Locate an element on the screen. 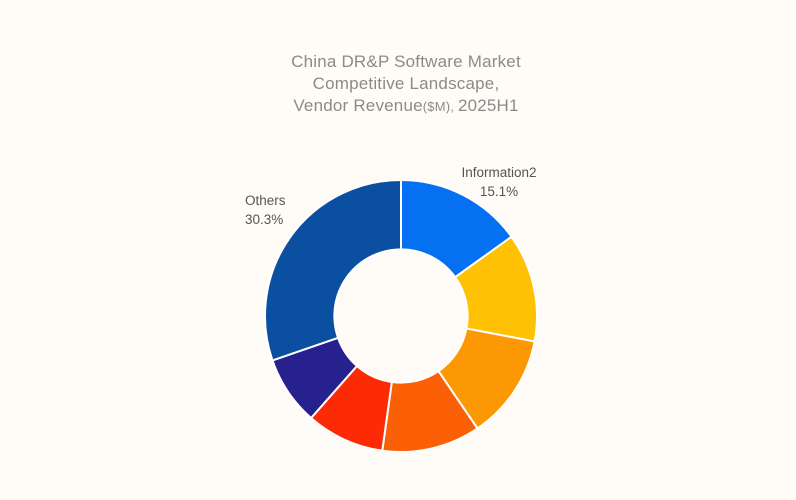  chart-title-revenue-text: Vendor Revenue is located at coordinates (358, 105).